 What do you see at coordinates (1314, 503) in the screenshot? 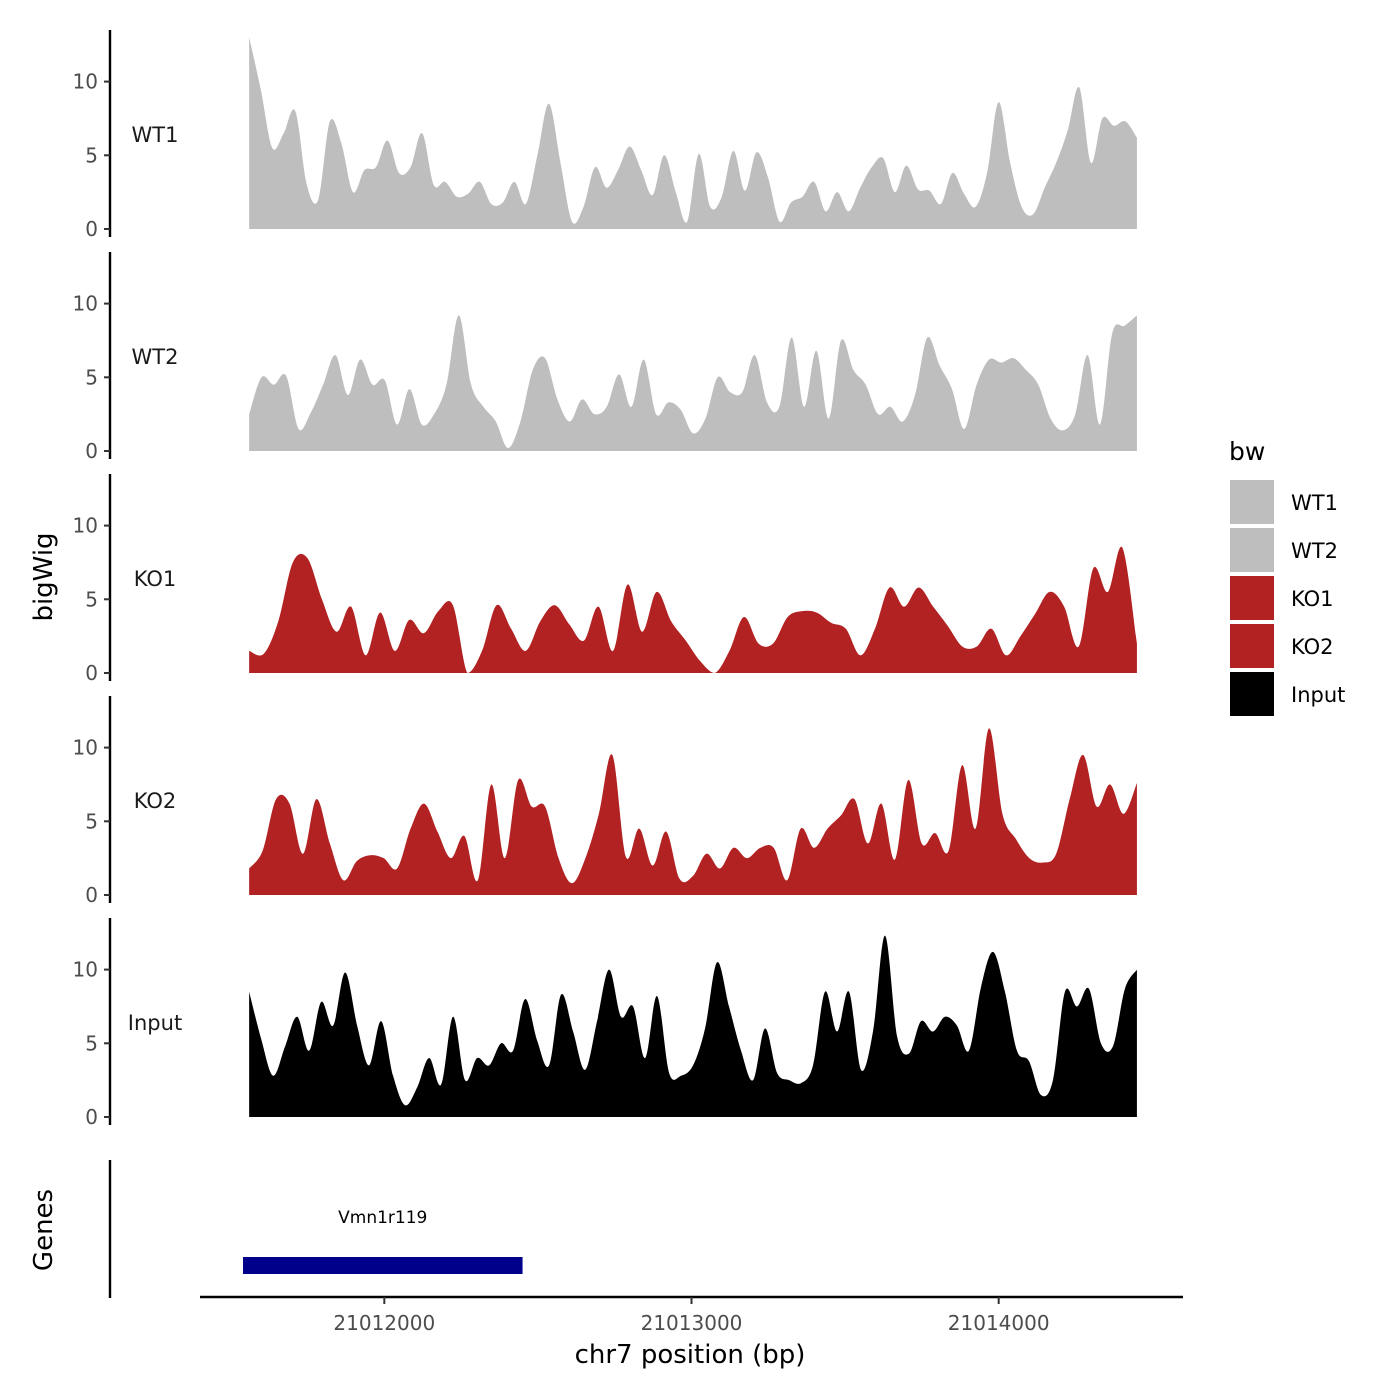
I see `legend-label-wt1: WT1` at bounding box center [1314, 503].